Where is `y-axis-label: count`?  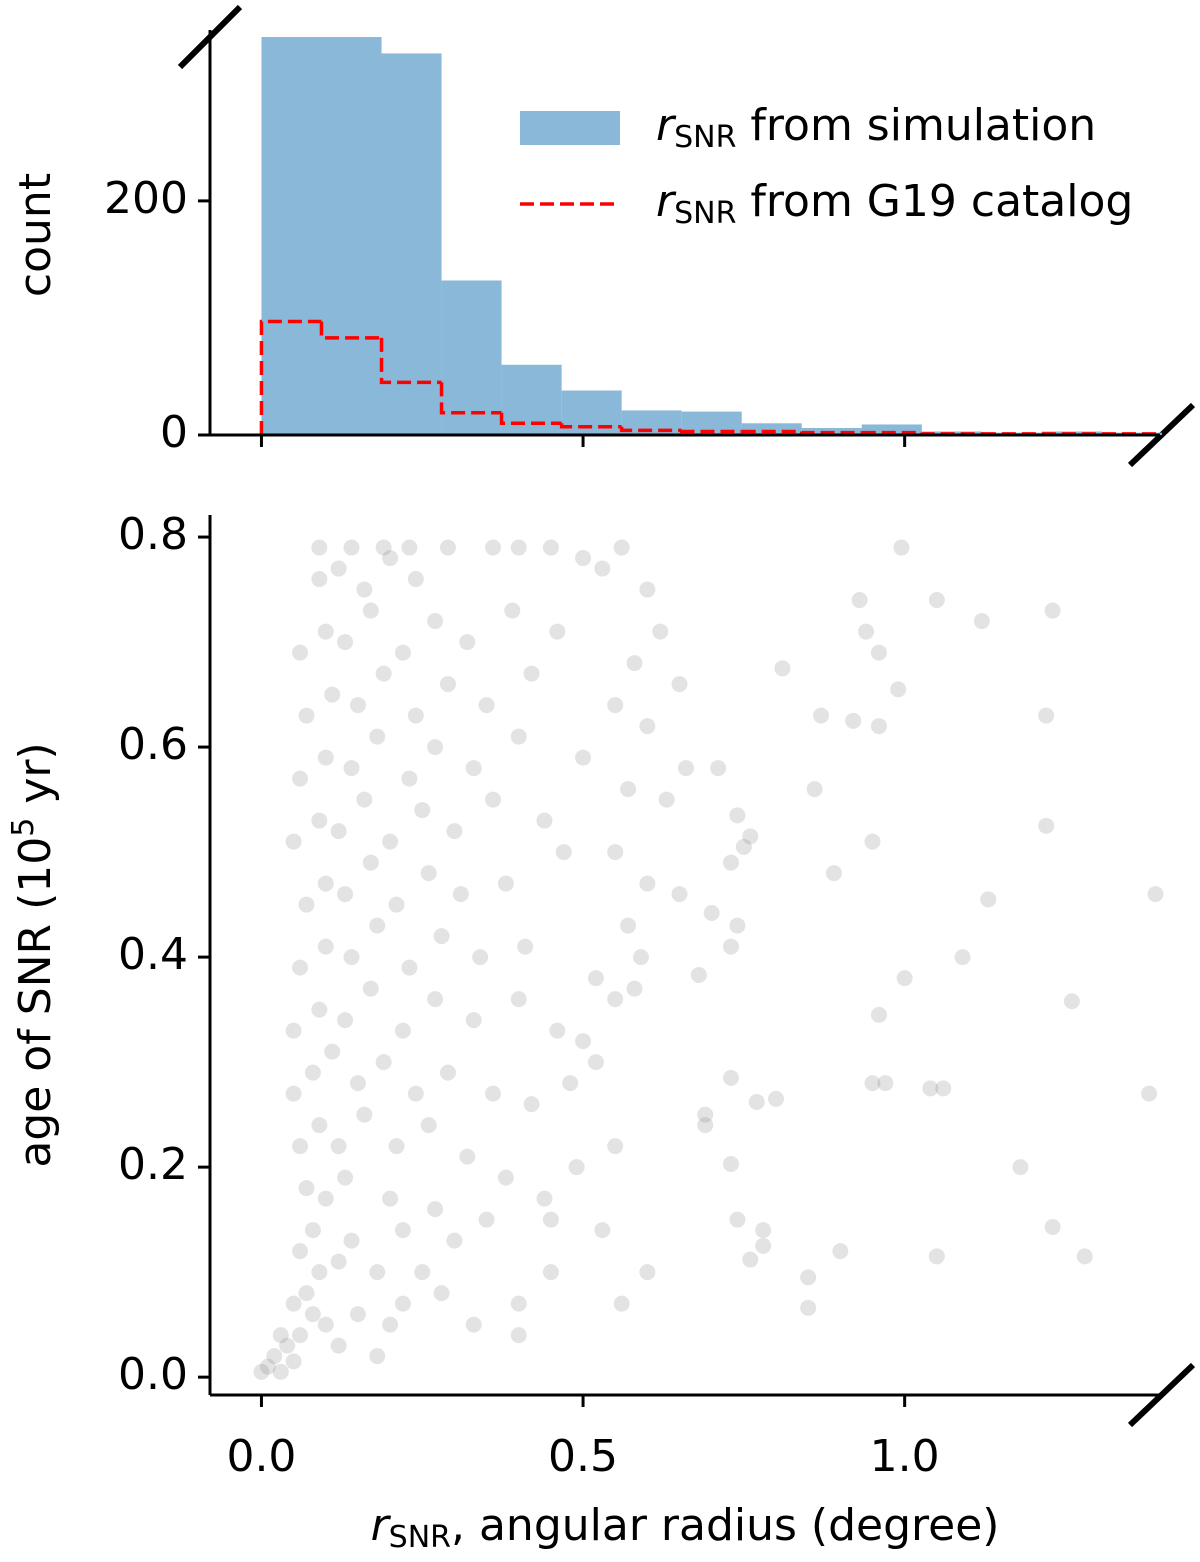 y-axis-label: count is located at coordinates (35, 235).